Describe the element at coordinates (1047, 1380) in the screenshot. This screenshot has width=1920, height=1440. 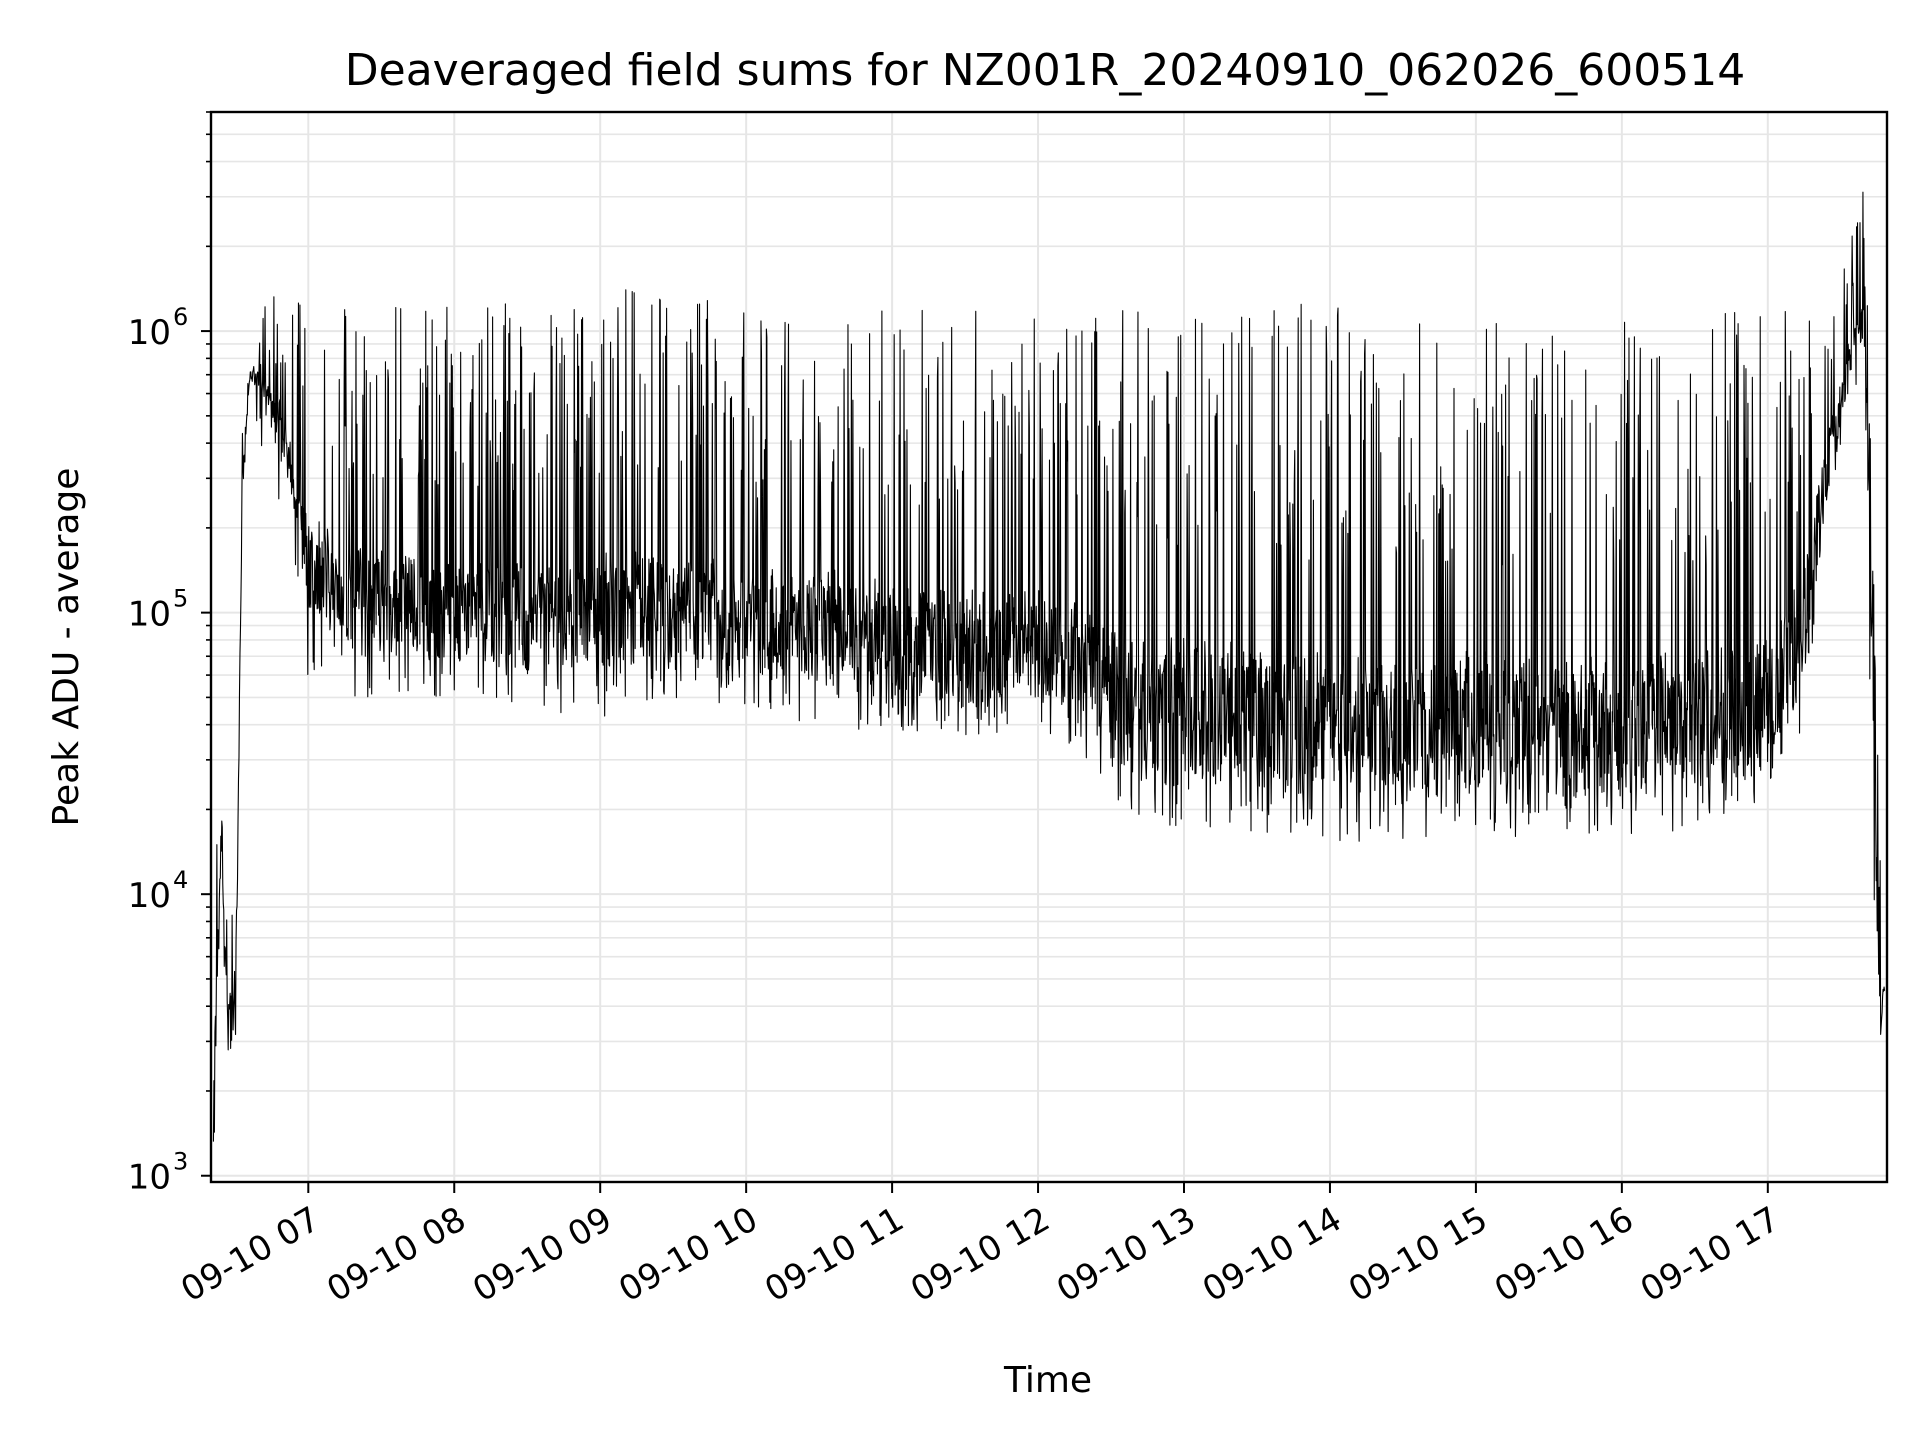
I see `x-axis-label: Time` at that location.